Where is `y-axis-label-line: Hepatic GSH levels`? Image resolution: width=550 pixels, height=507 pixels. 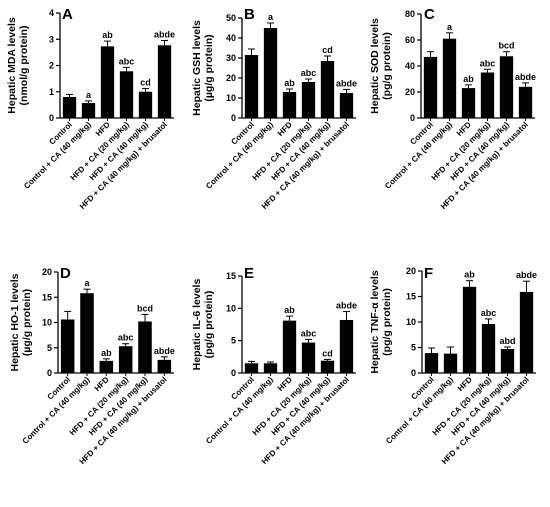 y-axis-label-line: Hepatic GSH levels is located at coordinates (197, 68).